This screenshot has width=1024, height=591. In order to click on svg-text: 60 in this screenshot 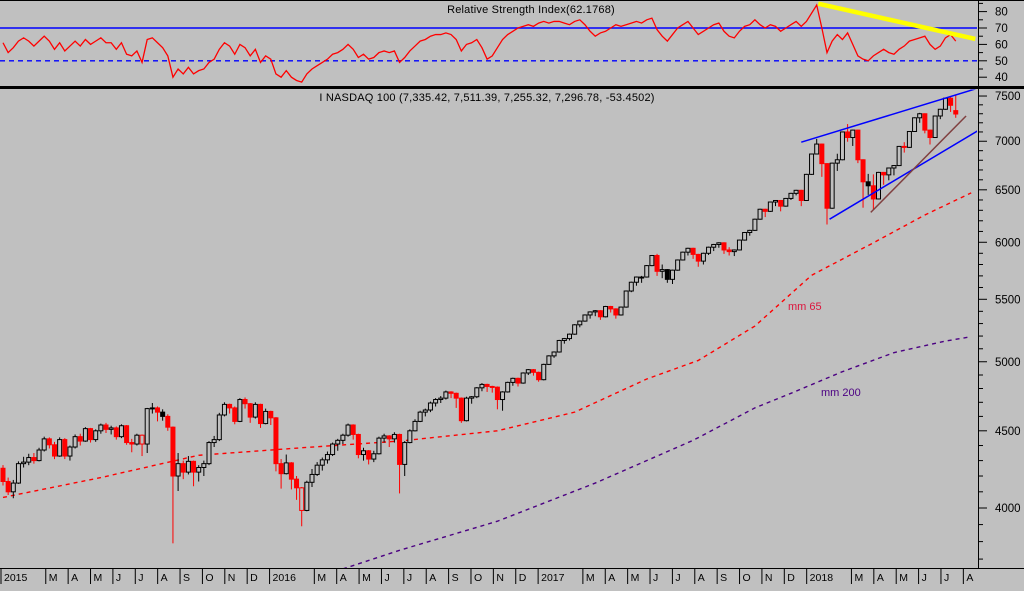, I will do `click(1001, 45)`.